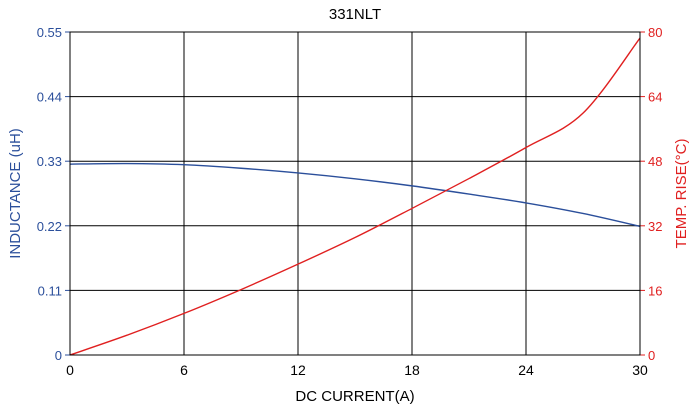  What do you see at coordinates (354, 396) in the screenshot?
I see `x-axis-label: DC CURRENT(A)` at bounding box center [354, 396].